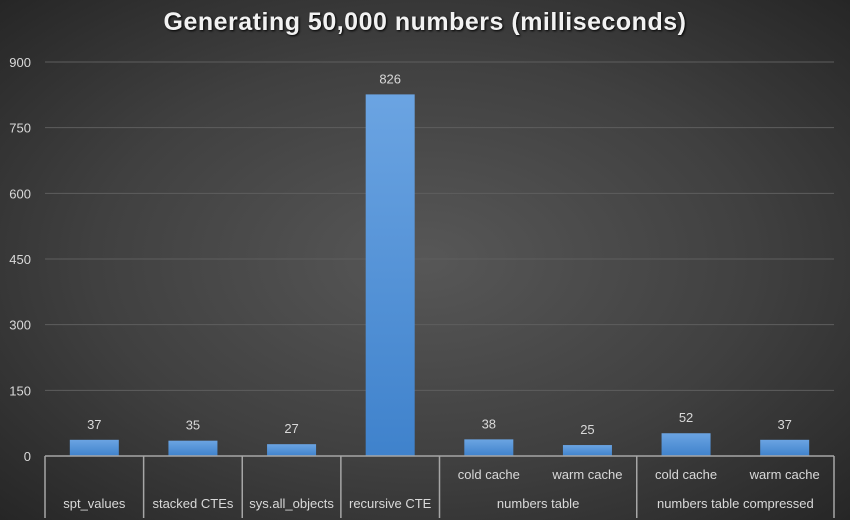  What do you see at coordinates (538, 503) in the screenshot?
I see `x-group-label: numbers table` at bounding box center [538, 503].